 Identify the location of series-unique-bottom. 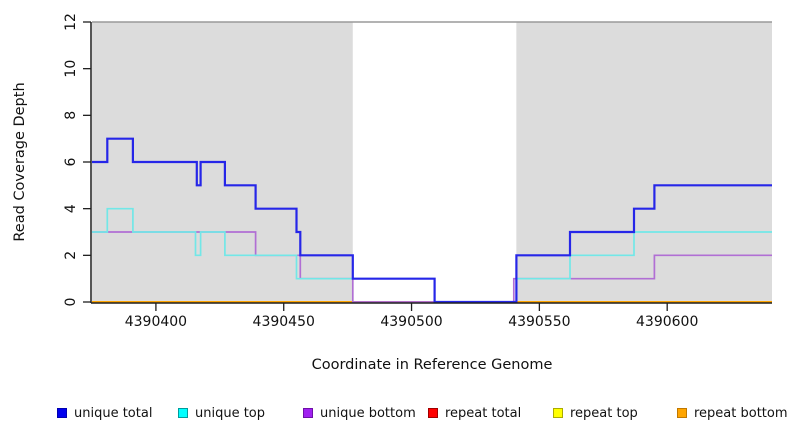
(432, 267).